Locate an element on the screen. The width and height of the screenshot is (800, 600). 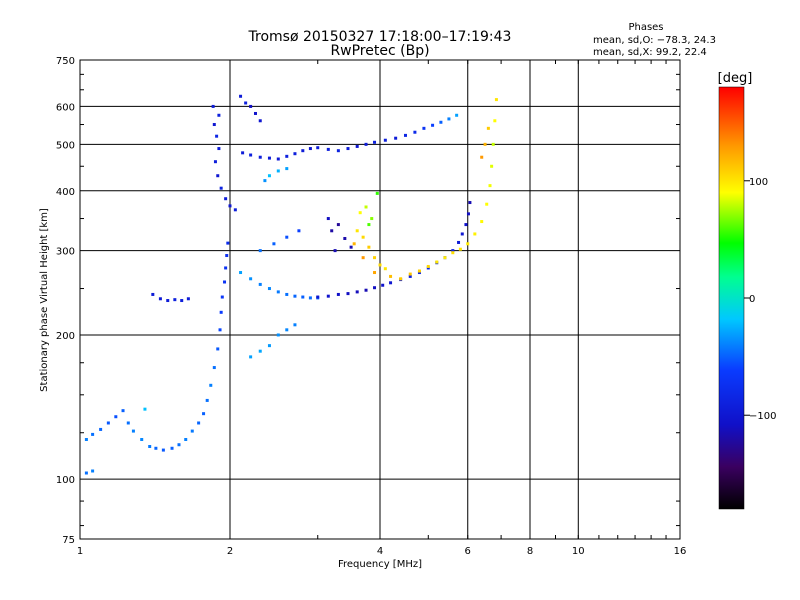
y-axis-label: Stationary phase Virtual Height [km] is located at coordinates (44, 300).